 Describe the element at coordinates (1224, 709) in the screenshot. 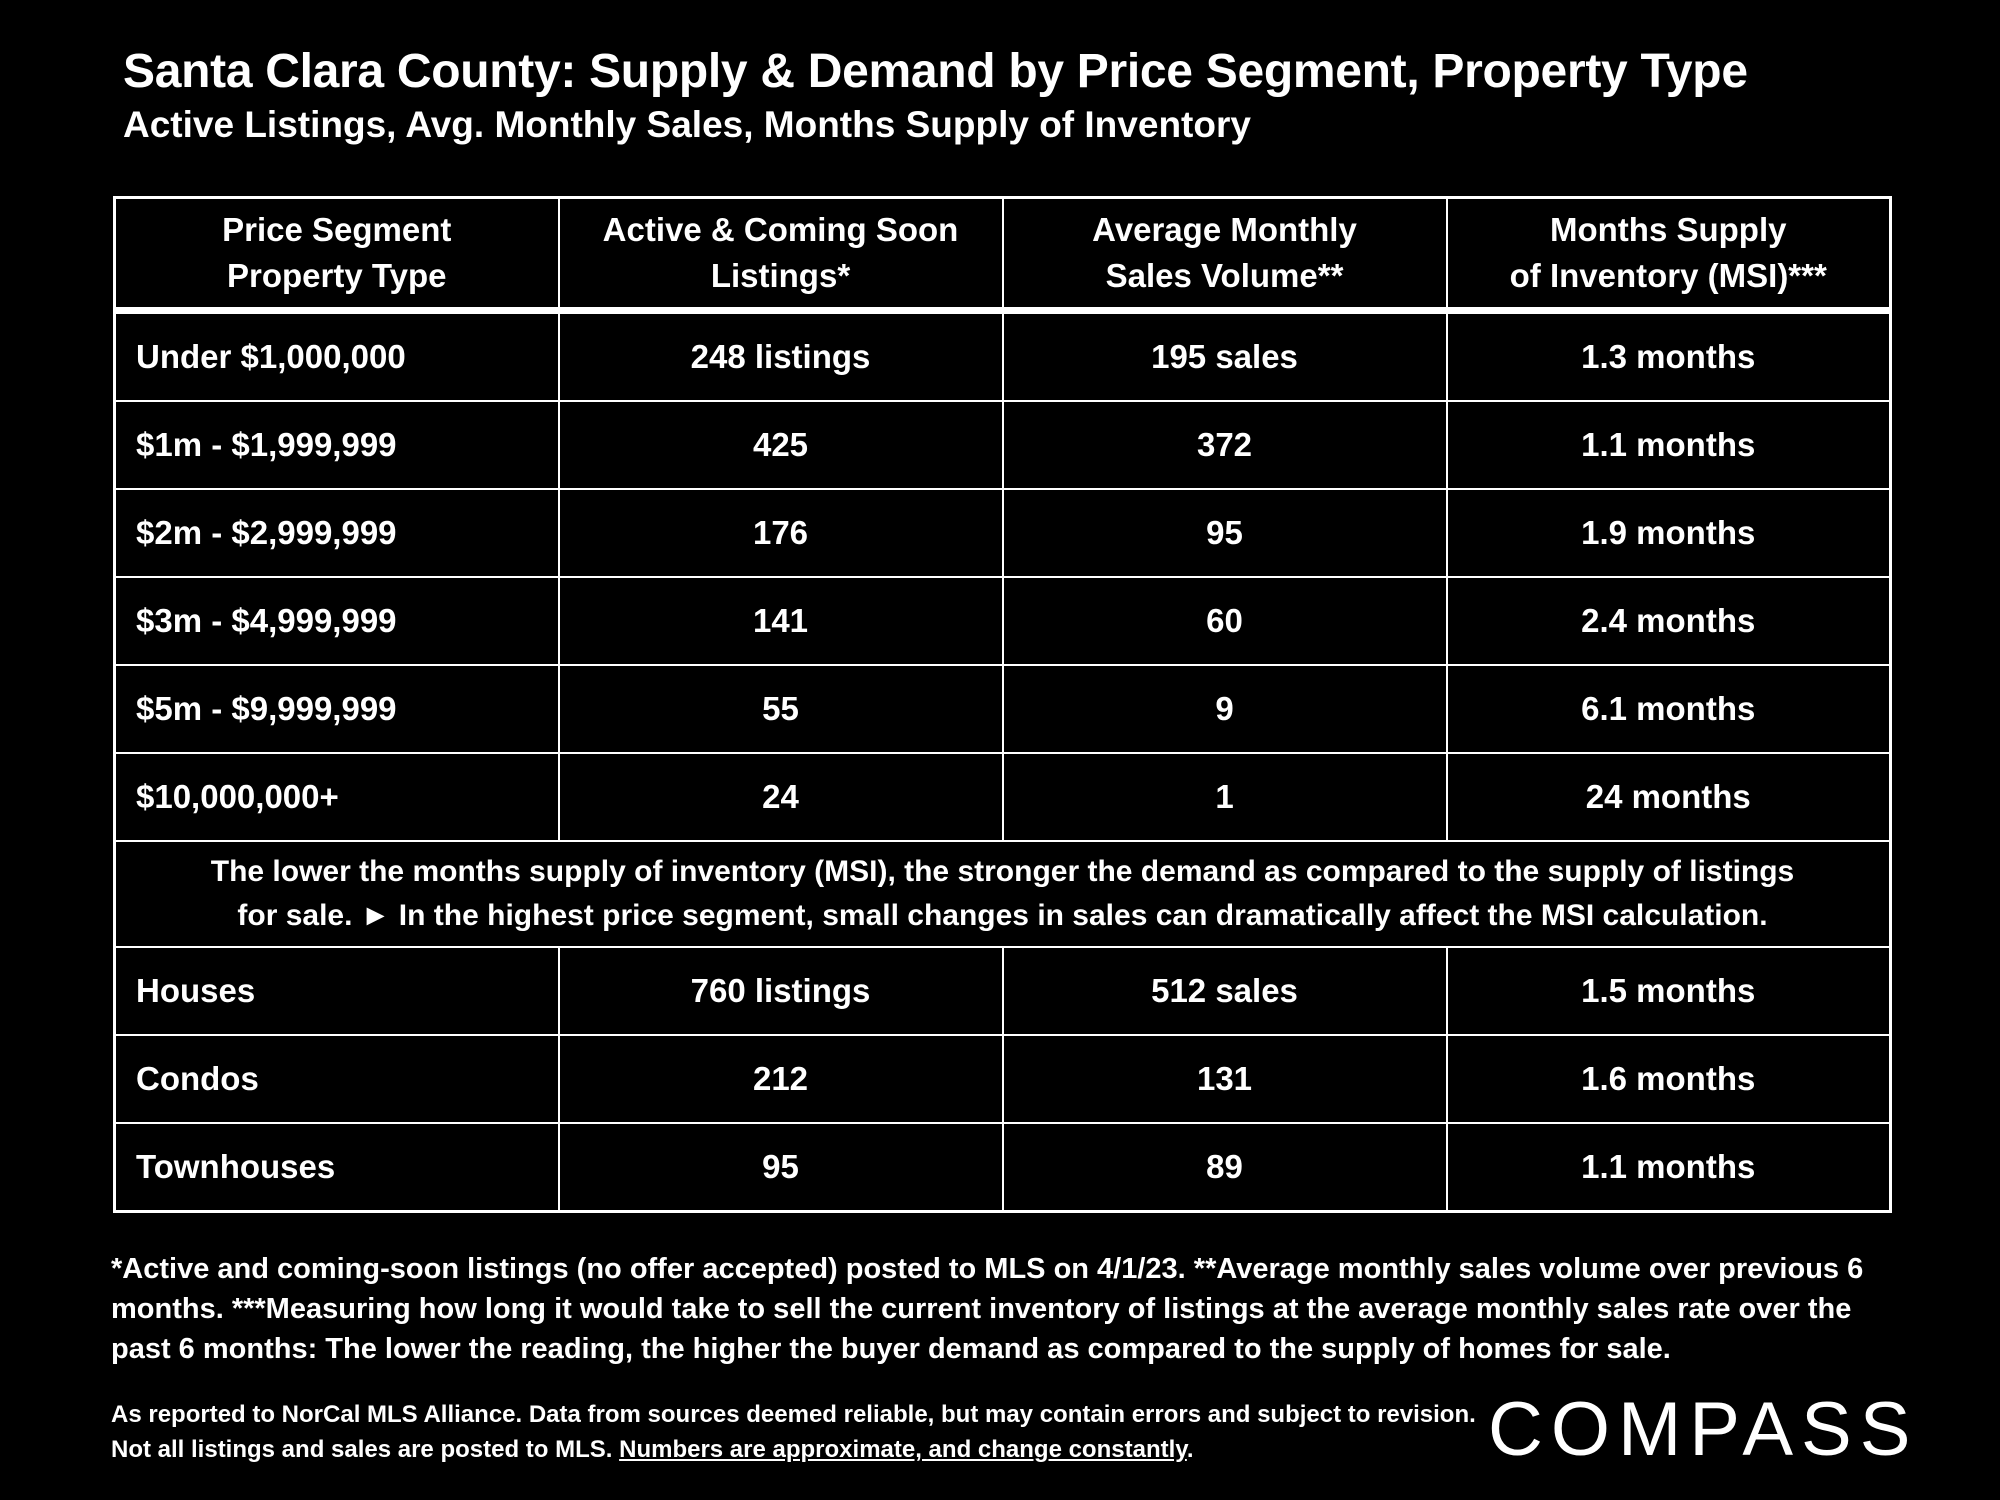

I see `sales-cell: 9` at that location.